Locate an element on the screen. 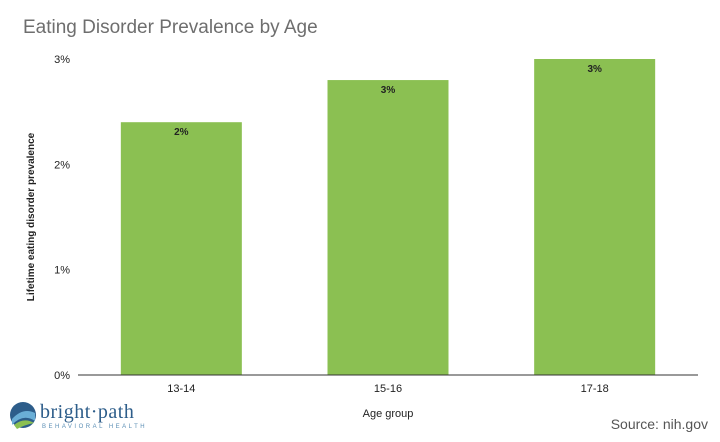 The width and height of the screenshot is (720, 442). logo-tagline: BEHAVIORAL HEALTH is located at coordinates (95, 427).